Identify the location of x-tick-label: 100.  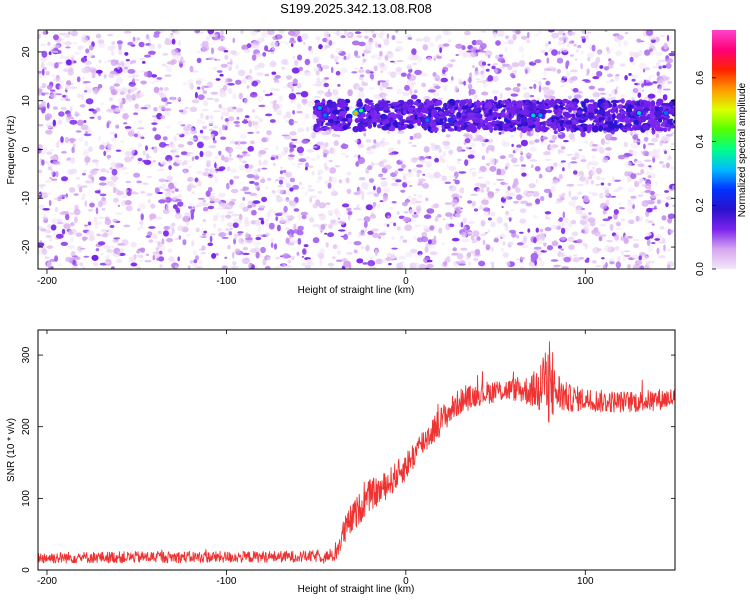
(585, 281).